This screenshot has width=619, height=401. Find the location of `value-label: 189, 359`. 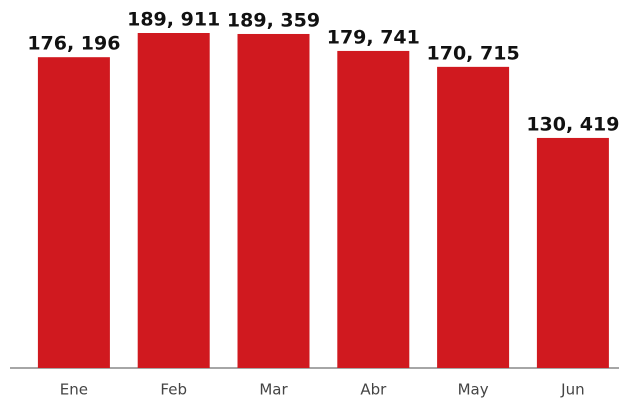

value-label: 189, 359 is located at coordinates (273, 20).